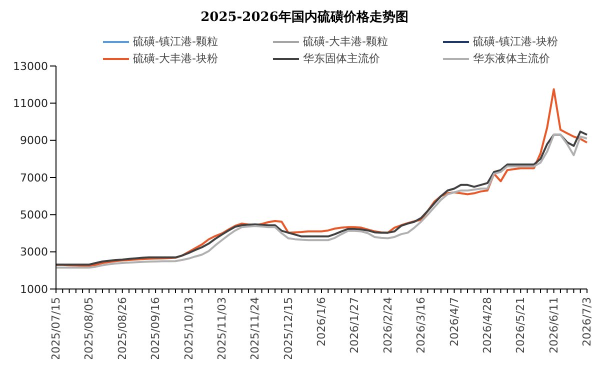 This screenshot has width=609, height=367. Describe the element at coordinates (175, 41) in the screenshot. I see `legend-label: 硫磺-镇江港-颗粒` at that location.